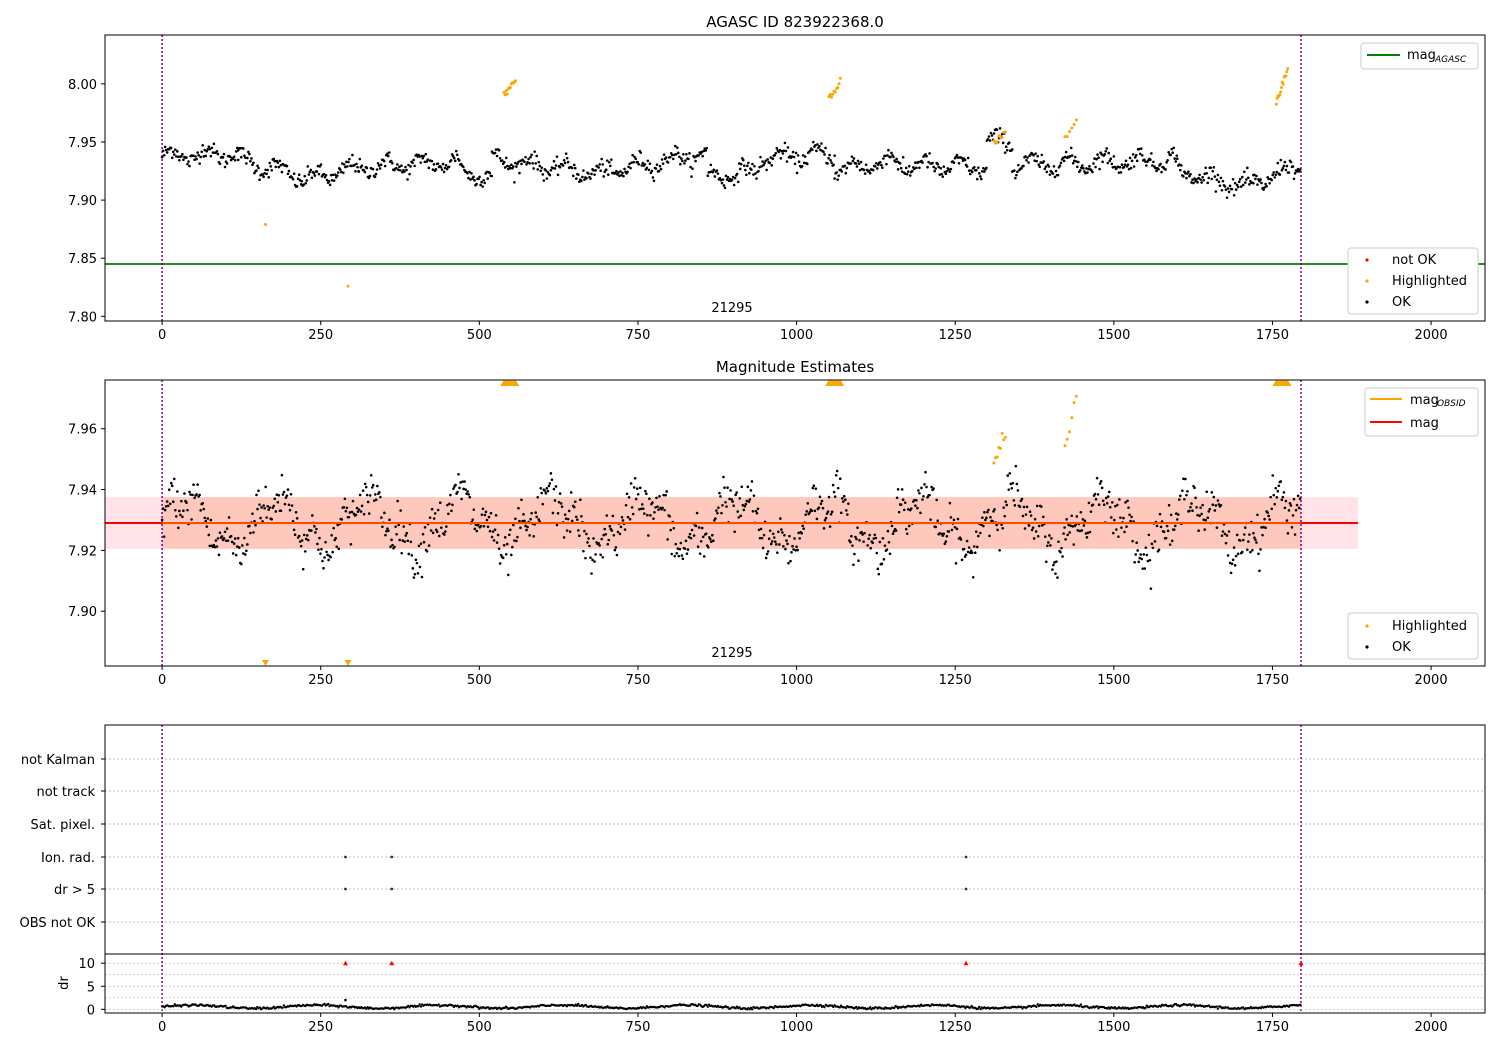 This screenshot has width=1500, height=1050. Describe the element at coordinates (1431, 335) in the screenshot. I see `agasc-x-tick-label-8: 2000` at that location.